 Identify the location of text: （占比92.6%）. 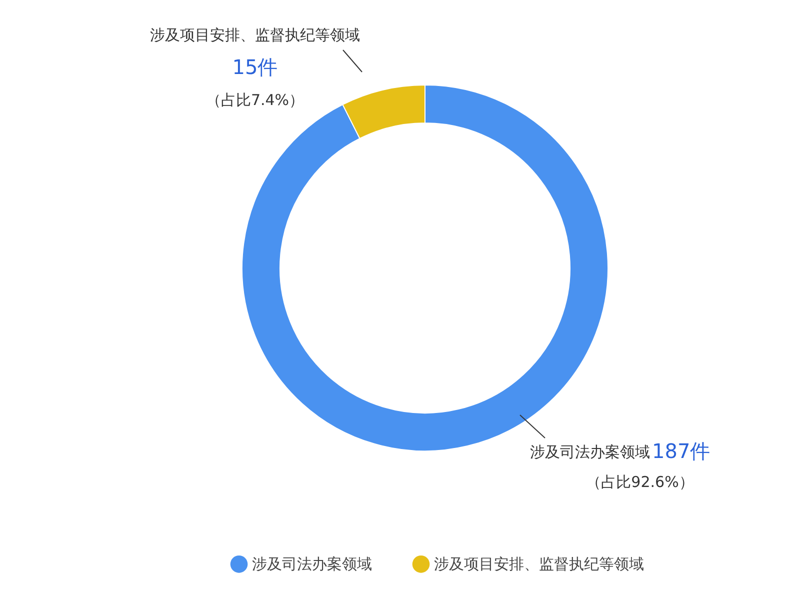
(640, 482).